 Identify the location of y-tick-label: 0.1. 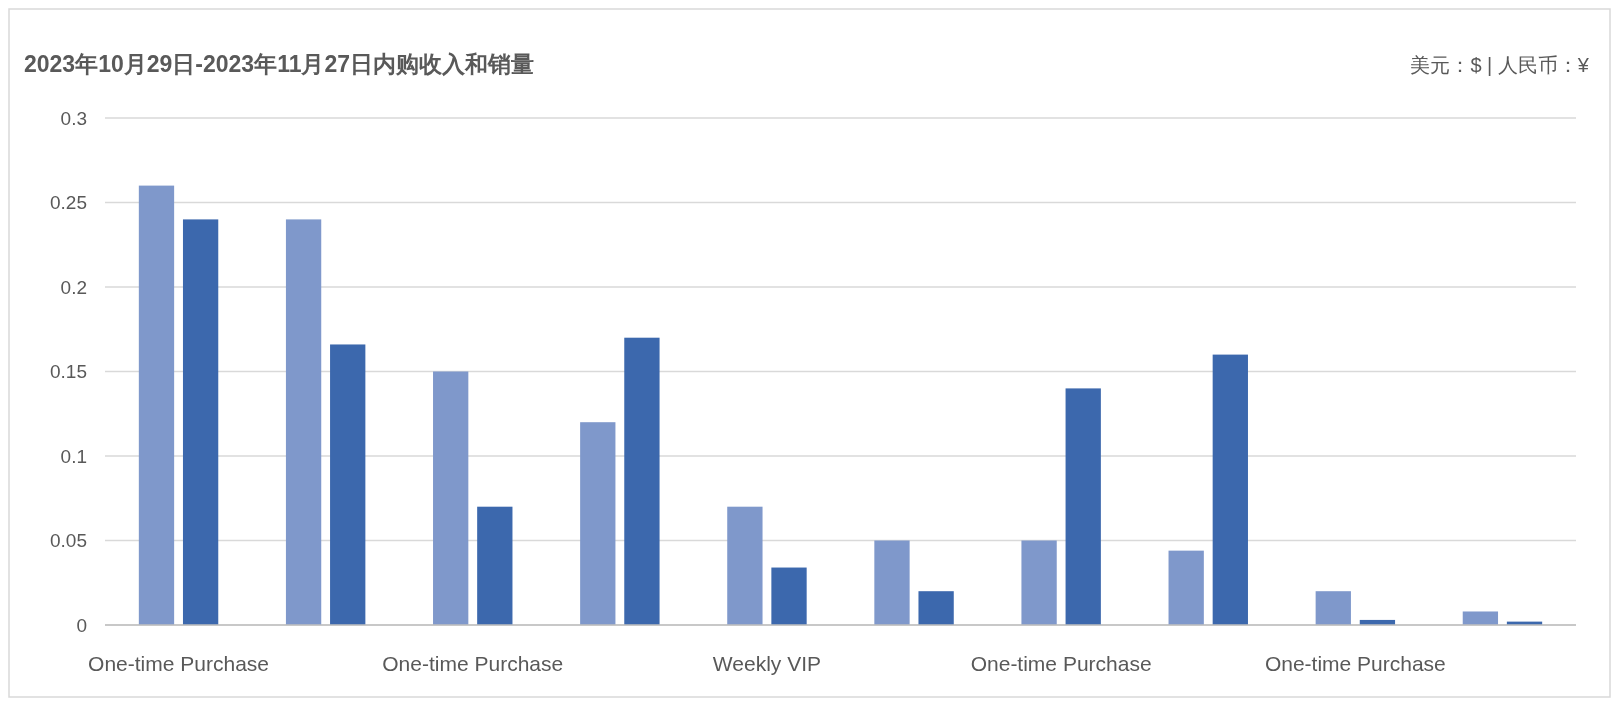
(73, 456).